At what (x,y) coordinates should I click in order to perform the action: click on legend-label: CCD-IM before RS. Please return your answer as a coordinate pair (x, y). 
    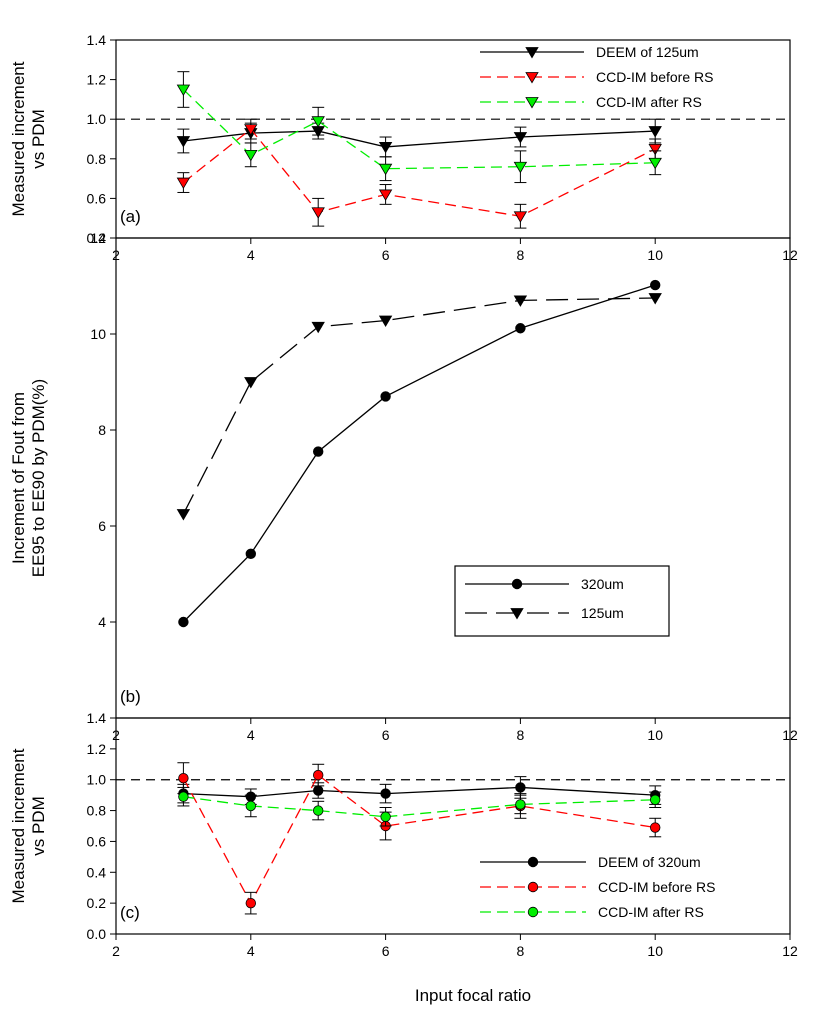
    Looking at the image, I should click on (654, 77).